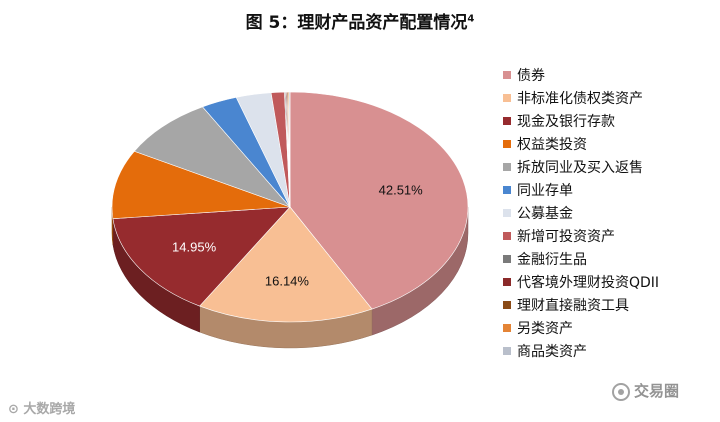 The image size is (720, 422). I want to click on legend-item: 同业存单, so click(609, 189).